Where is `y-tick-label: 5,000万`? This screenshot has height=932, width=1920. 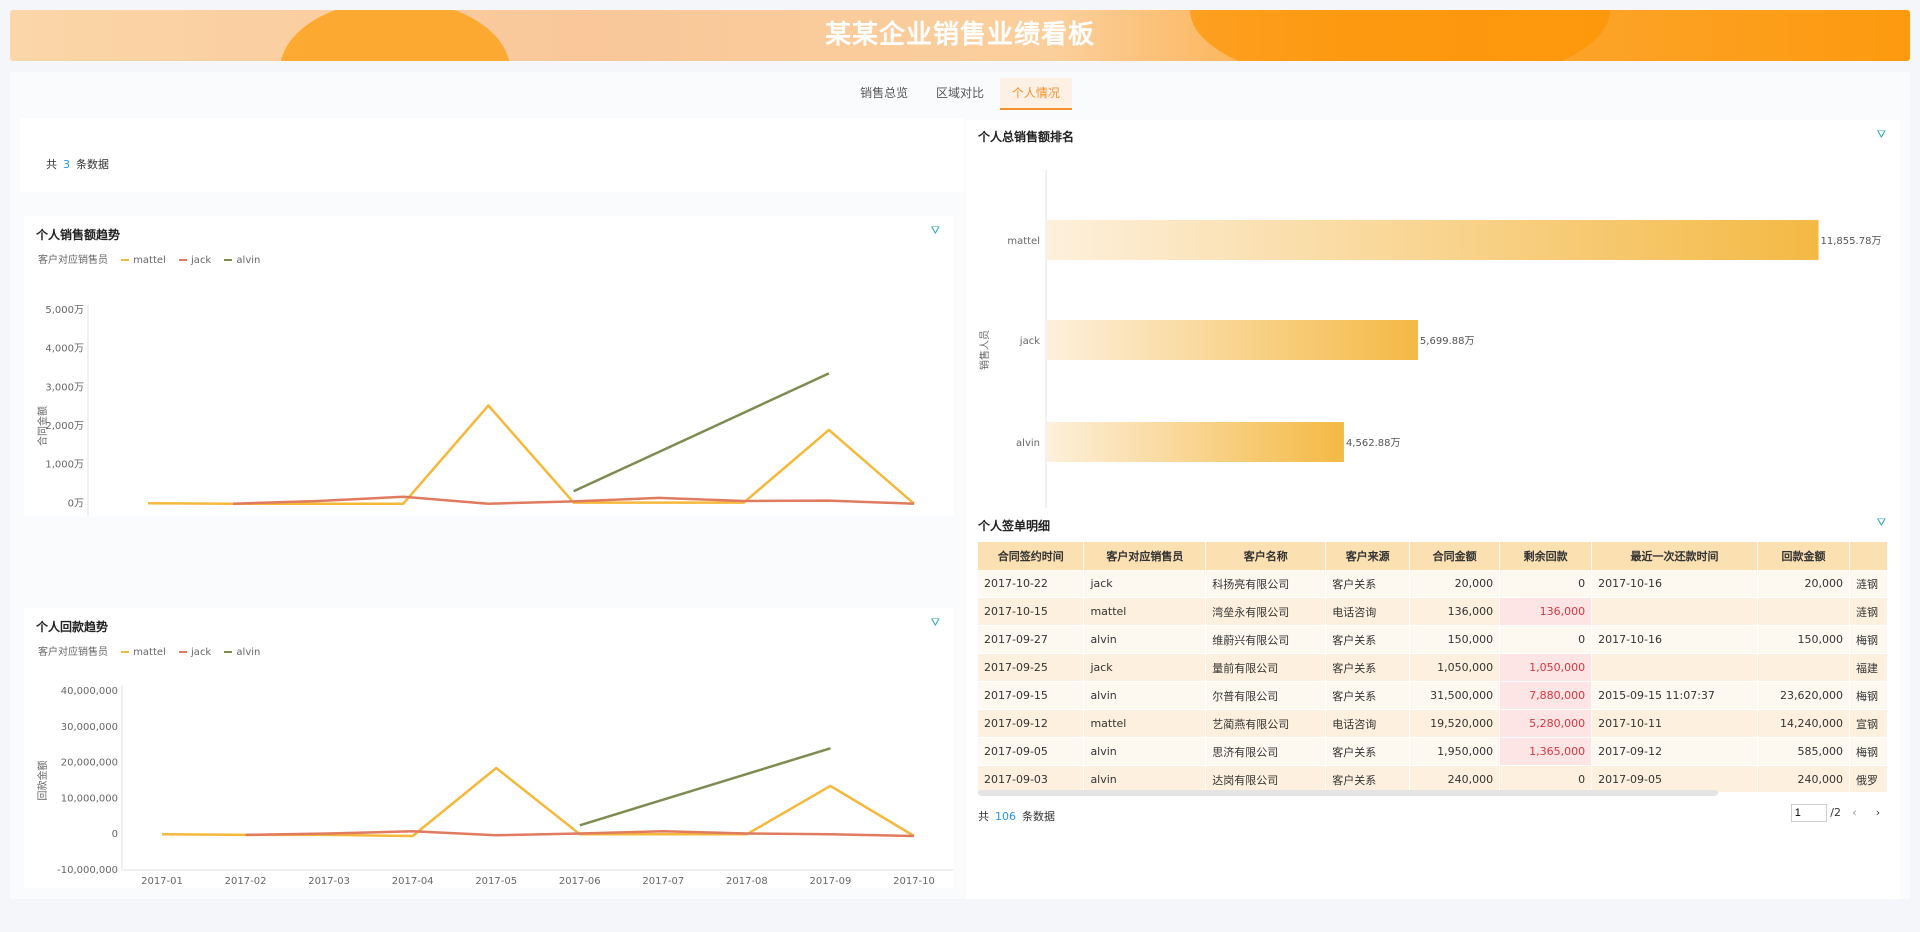 y-tick-label: 5,000万 is located at coordinates (64, 310).